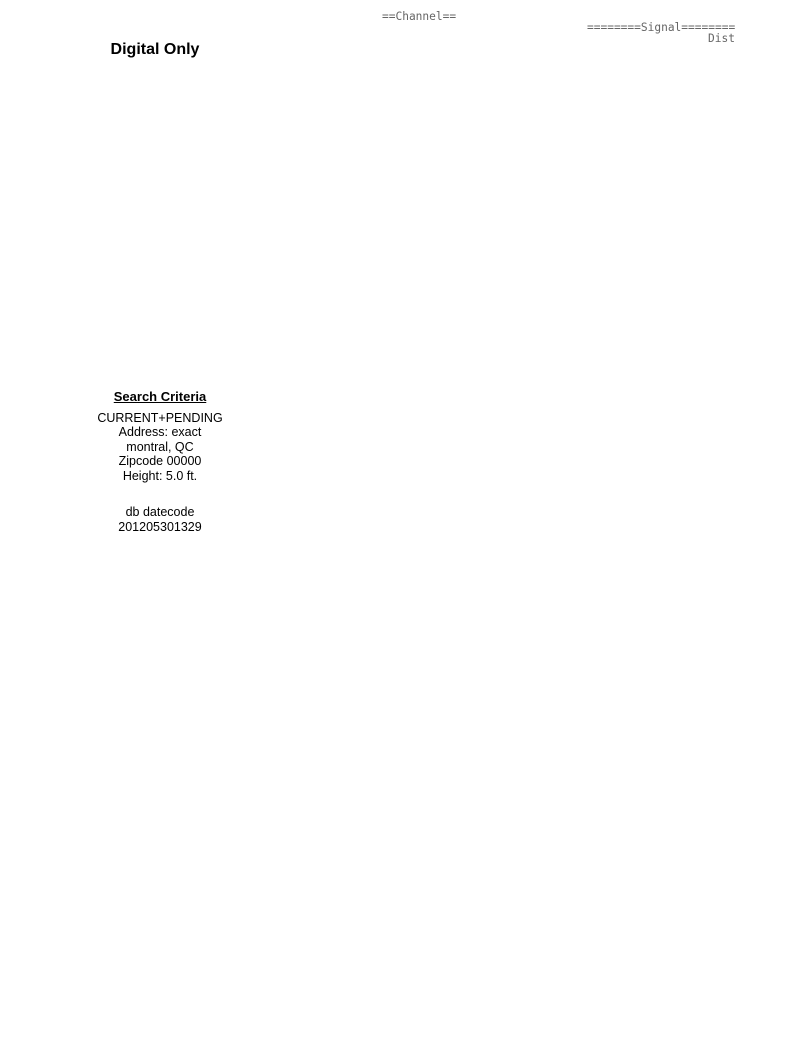  What do you see at coordinates (661, 27) in the screenshot?
I see `signal-group-header: ========Signal========` at bounding box center [661, 27].